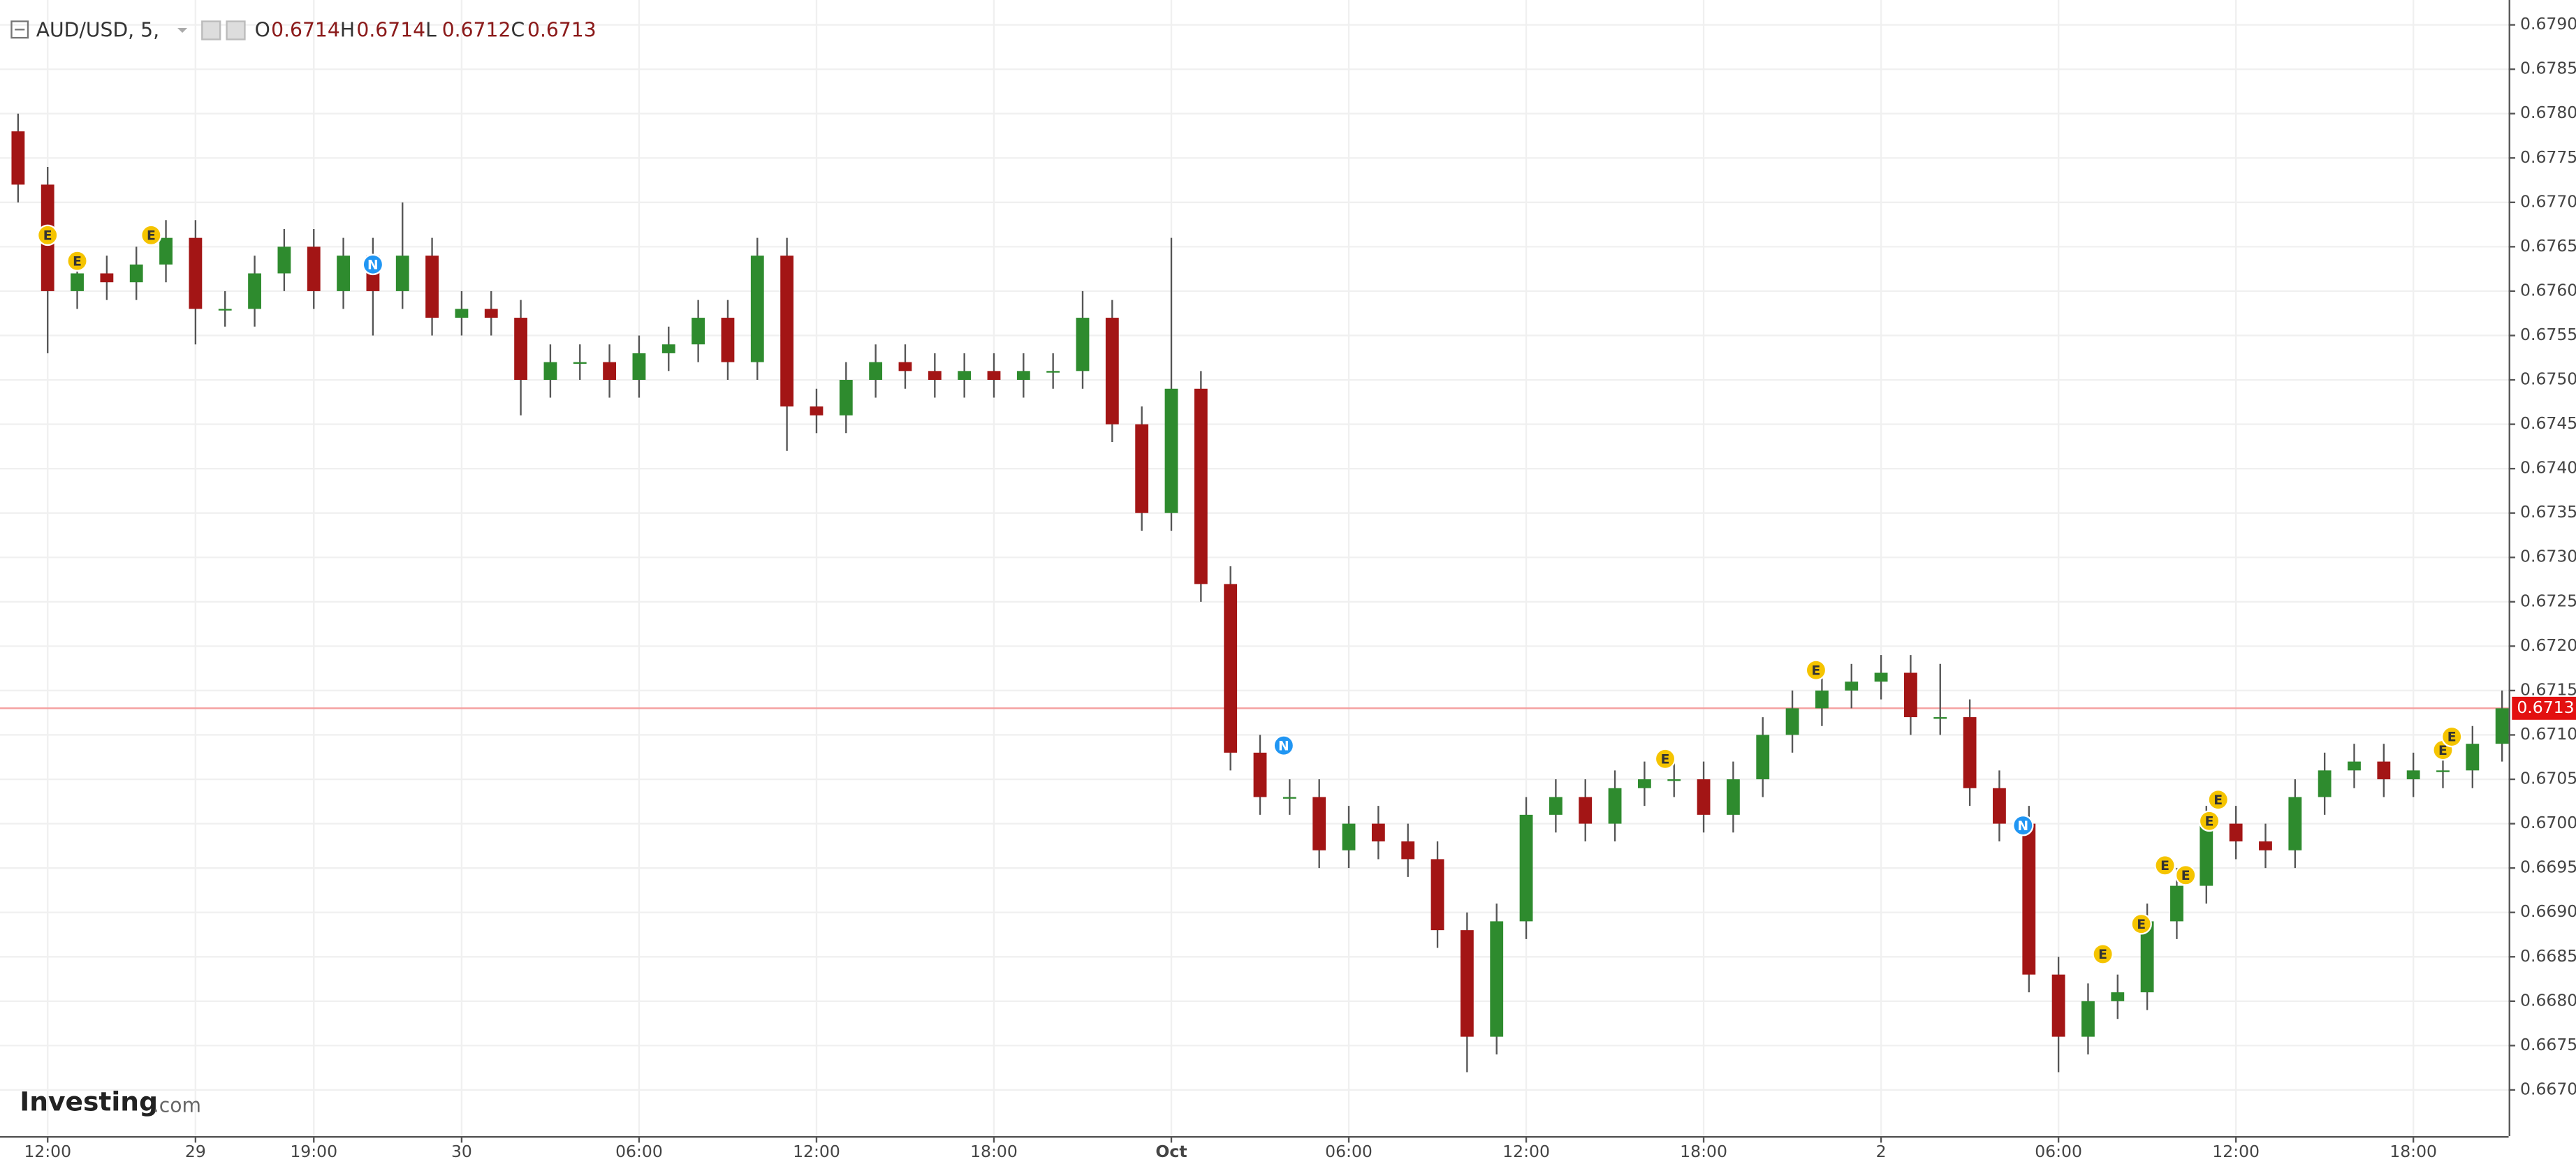 The height and width of the screenshot is (1164, 2576). Describe the element at coordinates (2548, 822) in the screenshot. I see `y-tick-label: 0.6700` at that location.